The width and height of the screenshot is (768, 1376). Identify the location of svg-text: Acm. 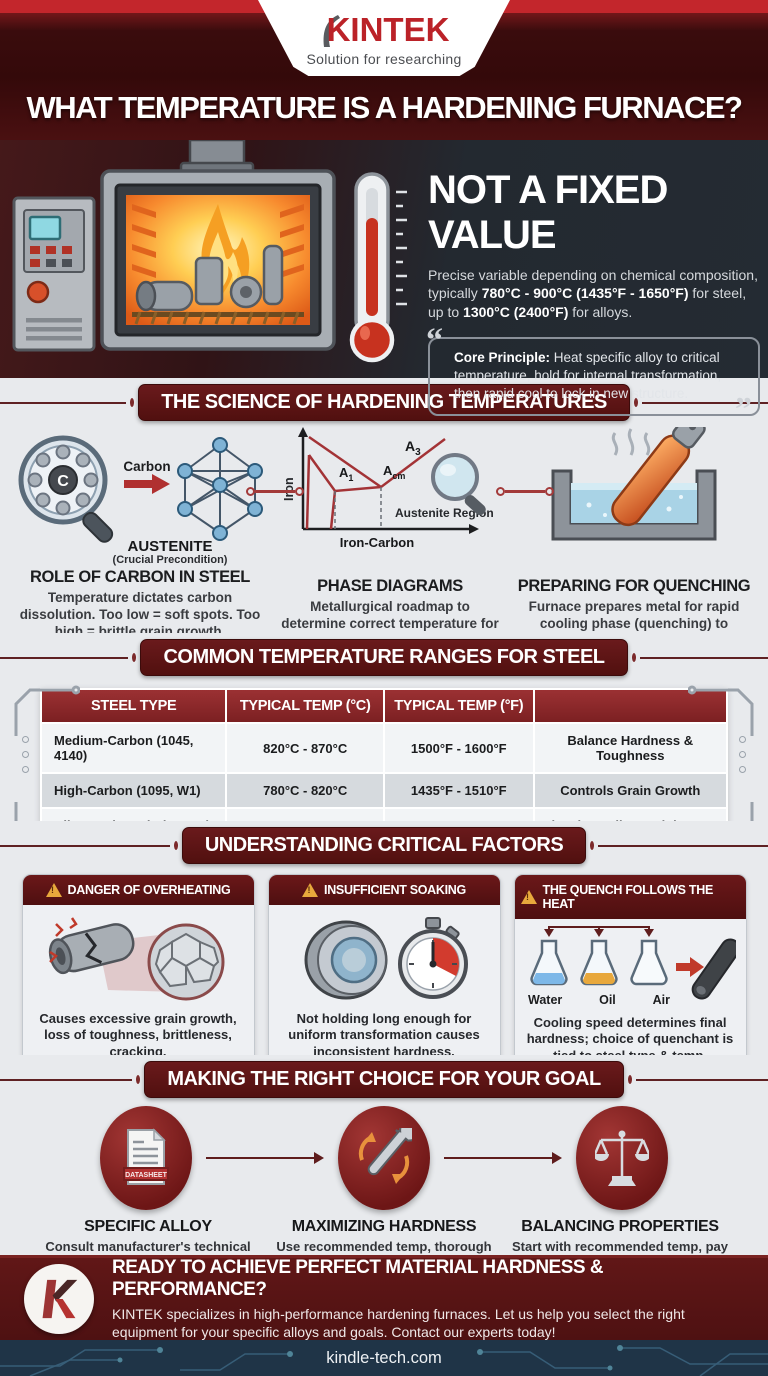
(394, 472).